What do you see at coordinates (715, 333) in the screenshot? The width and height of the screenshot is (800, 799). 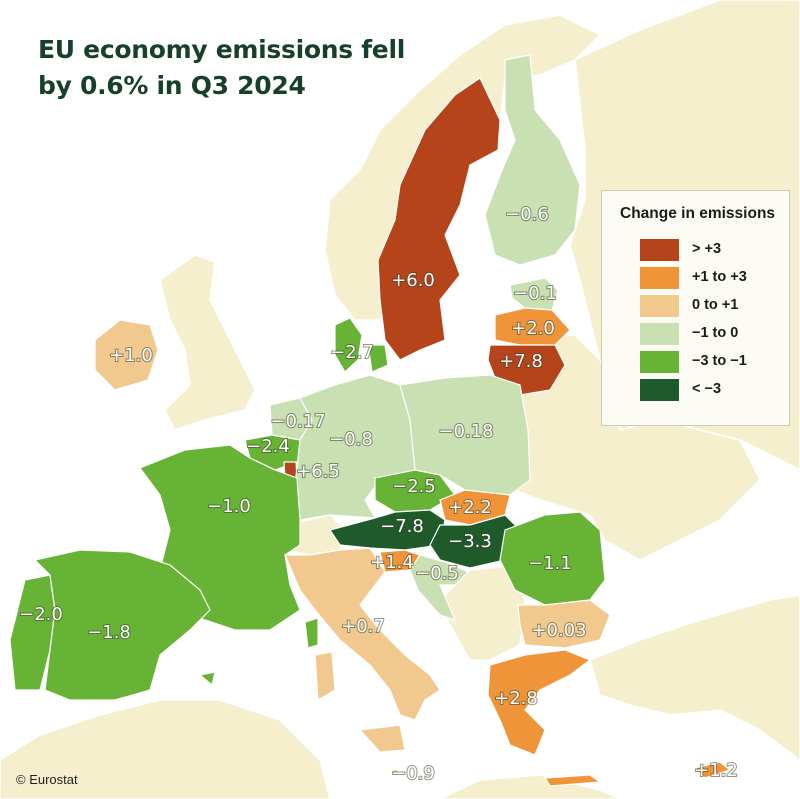 I see `legend-label: −1 to 0` at bounding box center [715, 333].